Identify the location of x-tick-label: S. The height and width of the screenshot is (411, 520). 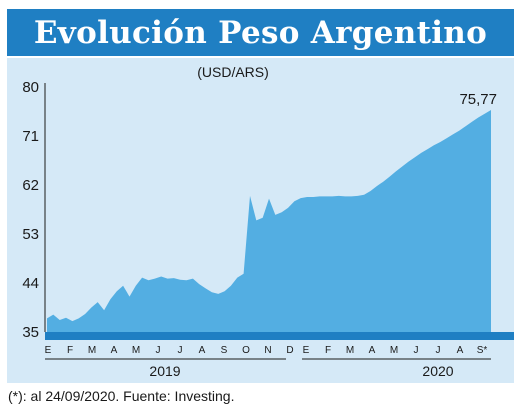
(224, 350).